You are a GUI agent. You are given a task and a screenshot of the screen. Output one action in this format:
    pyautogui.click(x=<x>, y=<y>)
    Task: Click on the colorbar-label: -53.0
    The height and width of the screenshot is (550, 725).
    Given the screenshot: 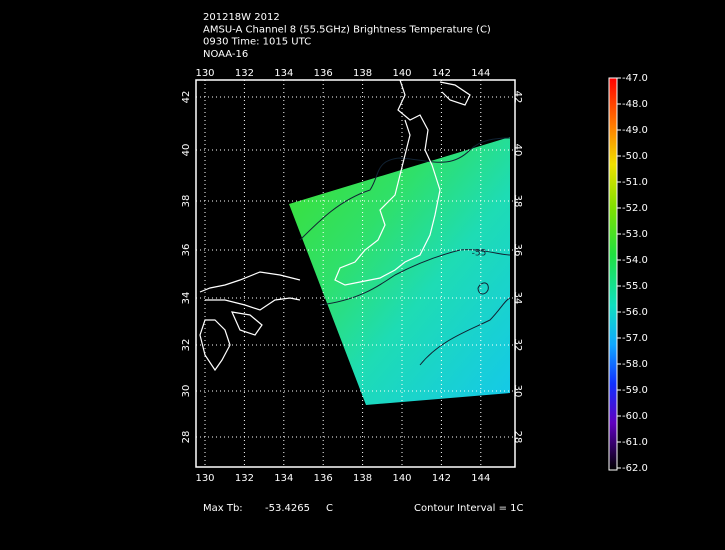 What is the action you would take?
    pyautogui.click(x=635, y=234)
    